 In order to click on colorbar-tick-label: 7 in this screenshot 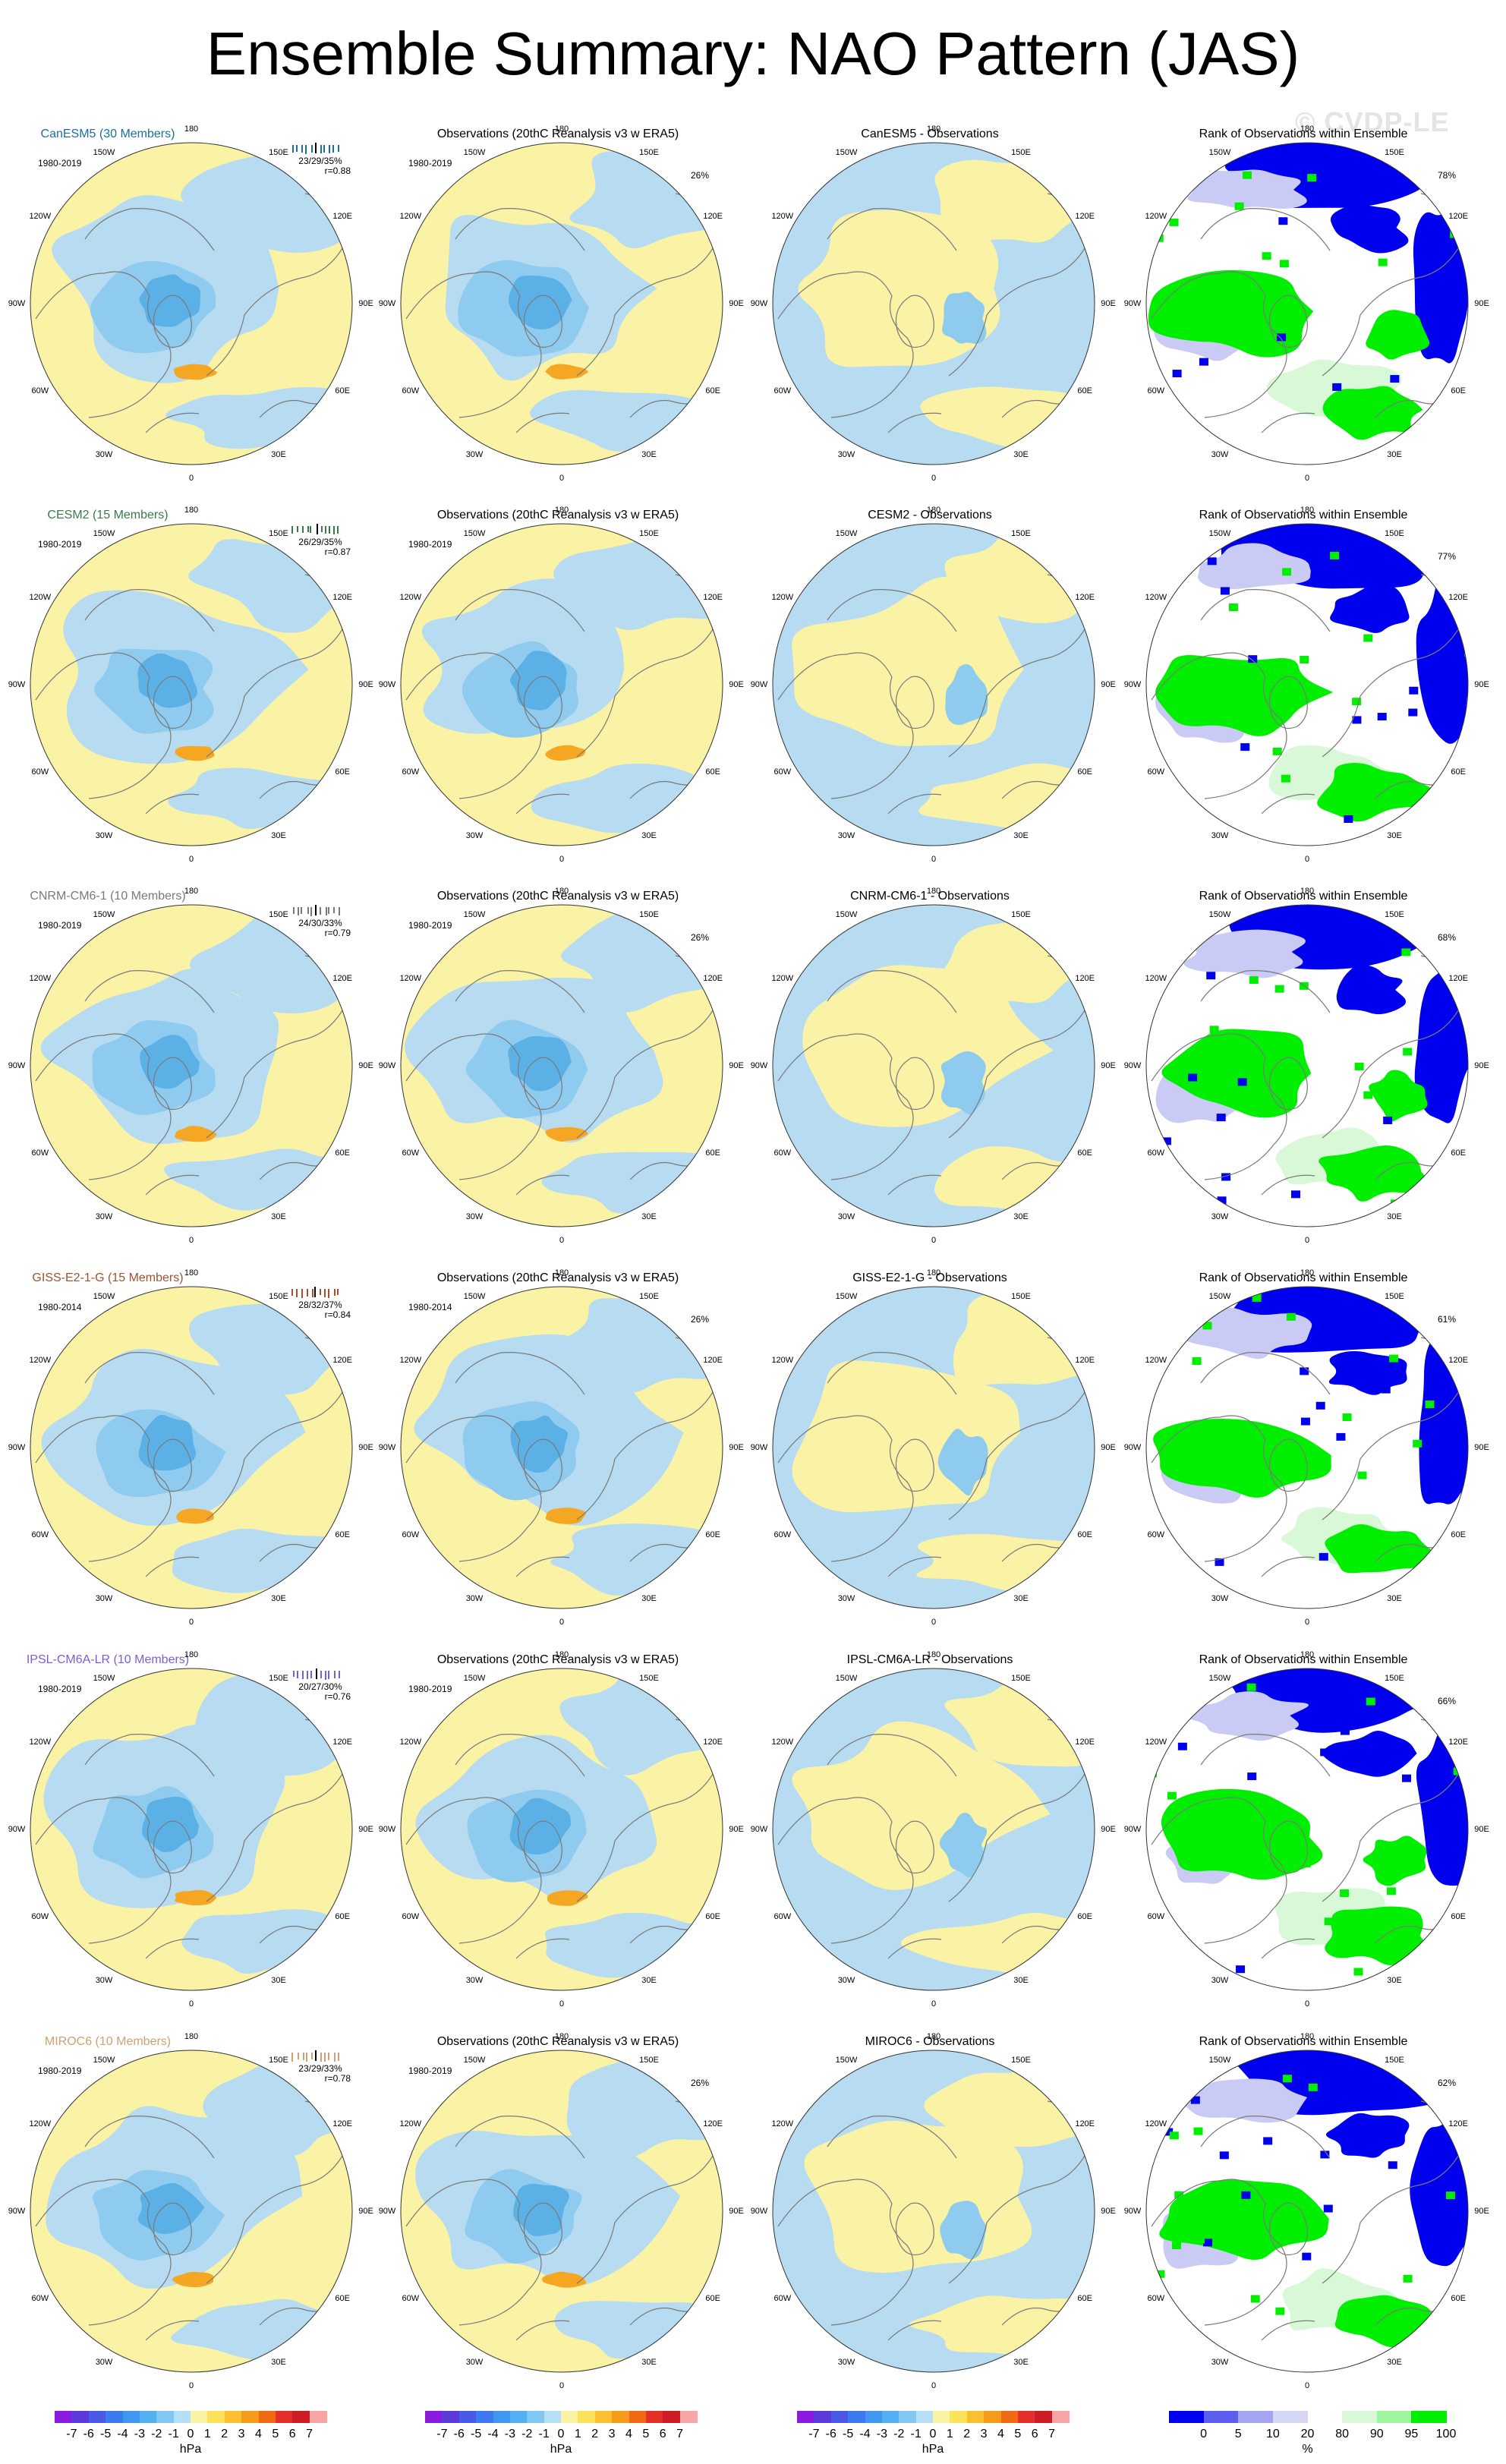, I will do `click(309, 2434)`.